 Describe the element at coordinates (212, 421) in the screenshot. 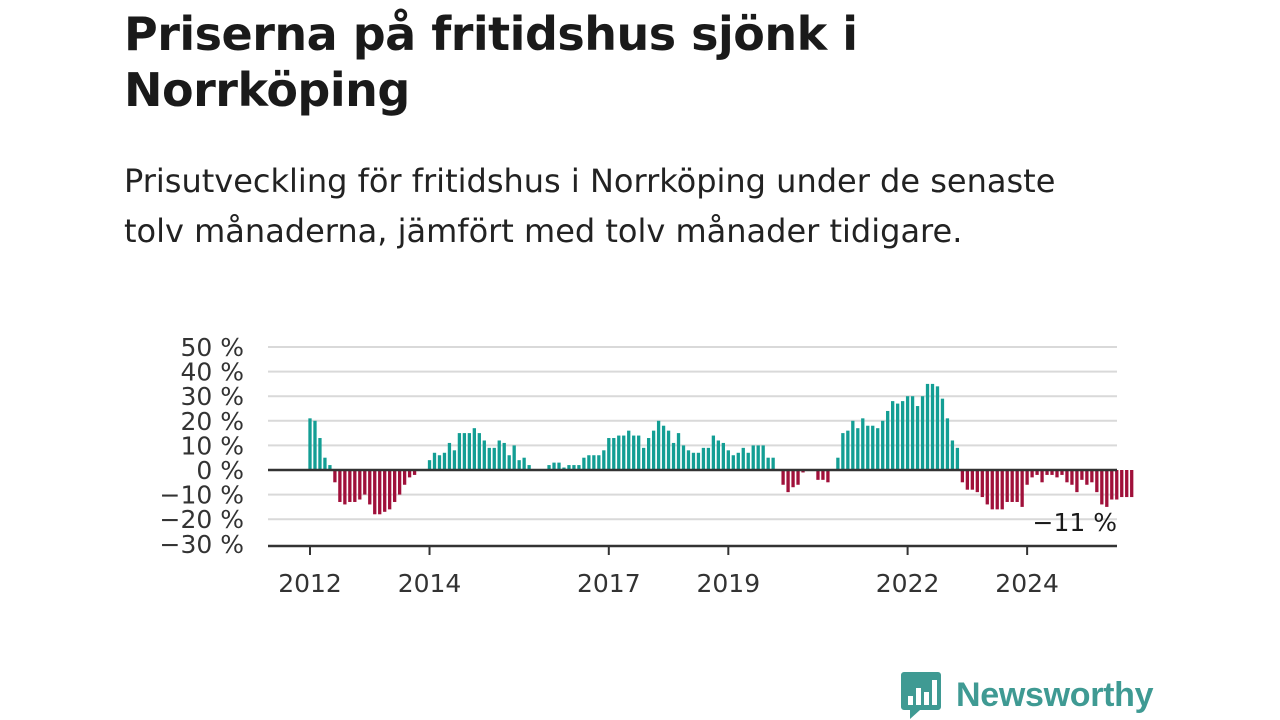

I see `y-tick-label: 20 %` at that location.